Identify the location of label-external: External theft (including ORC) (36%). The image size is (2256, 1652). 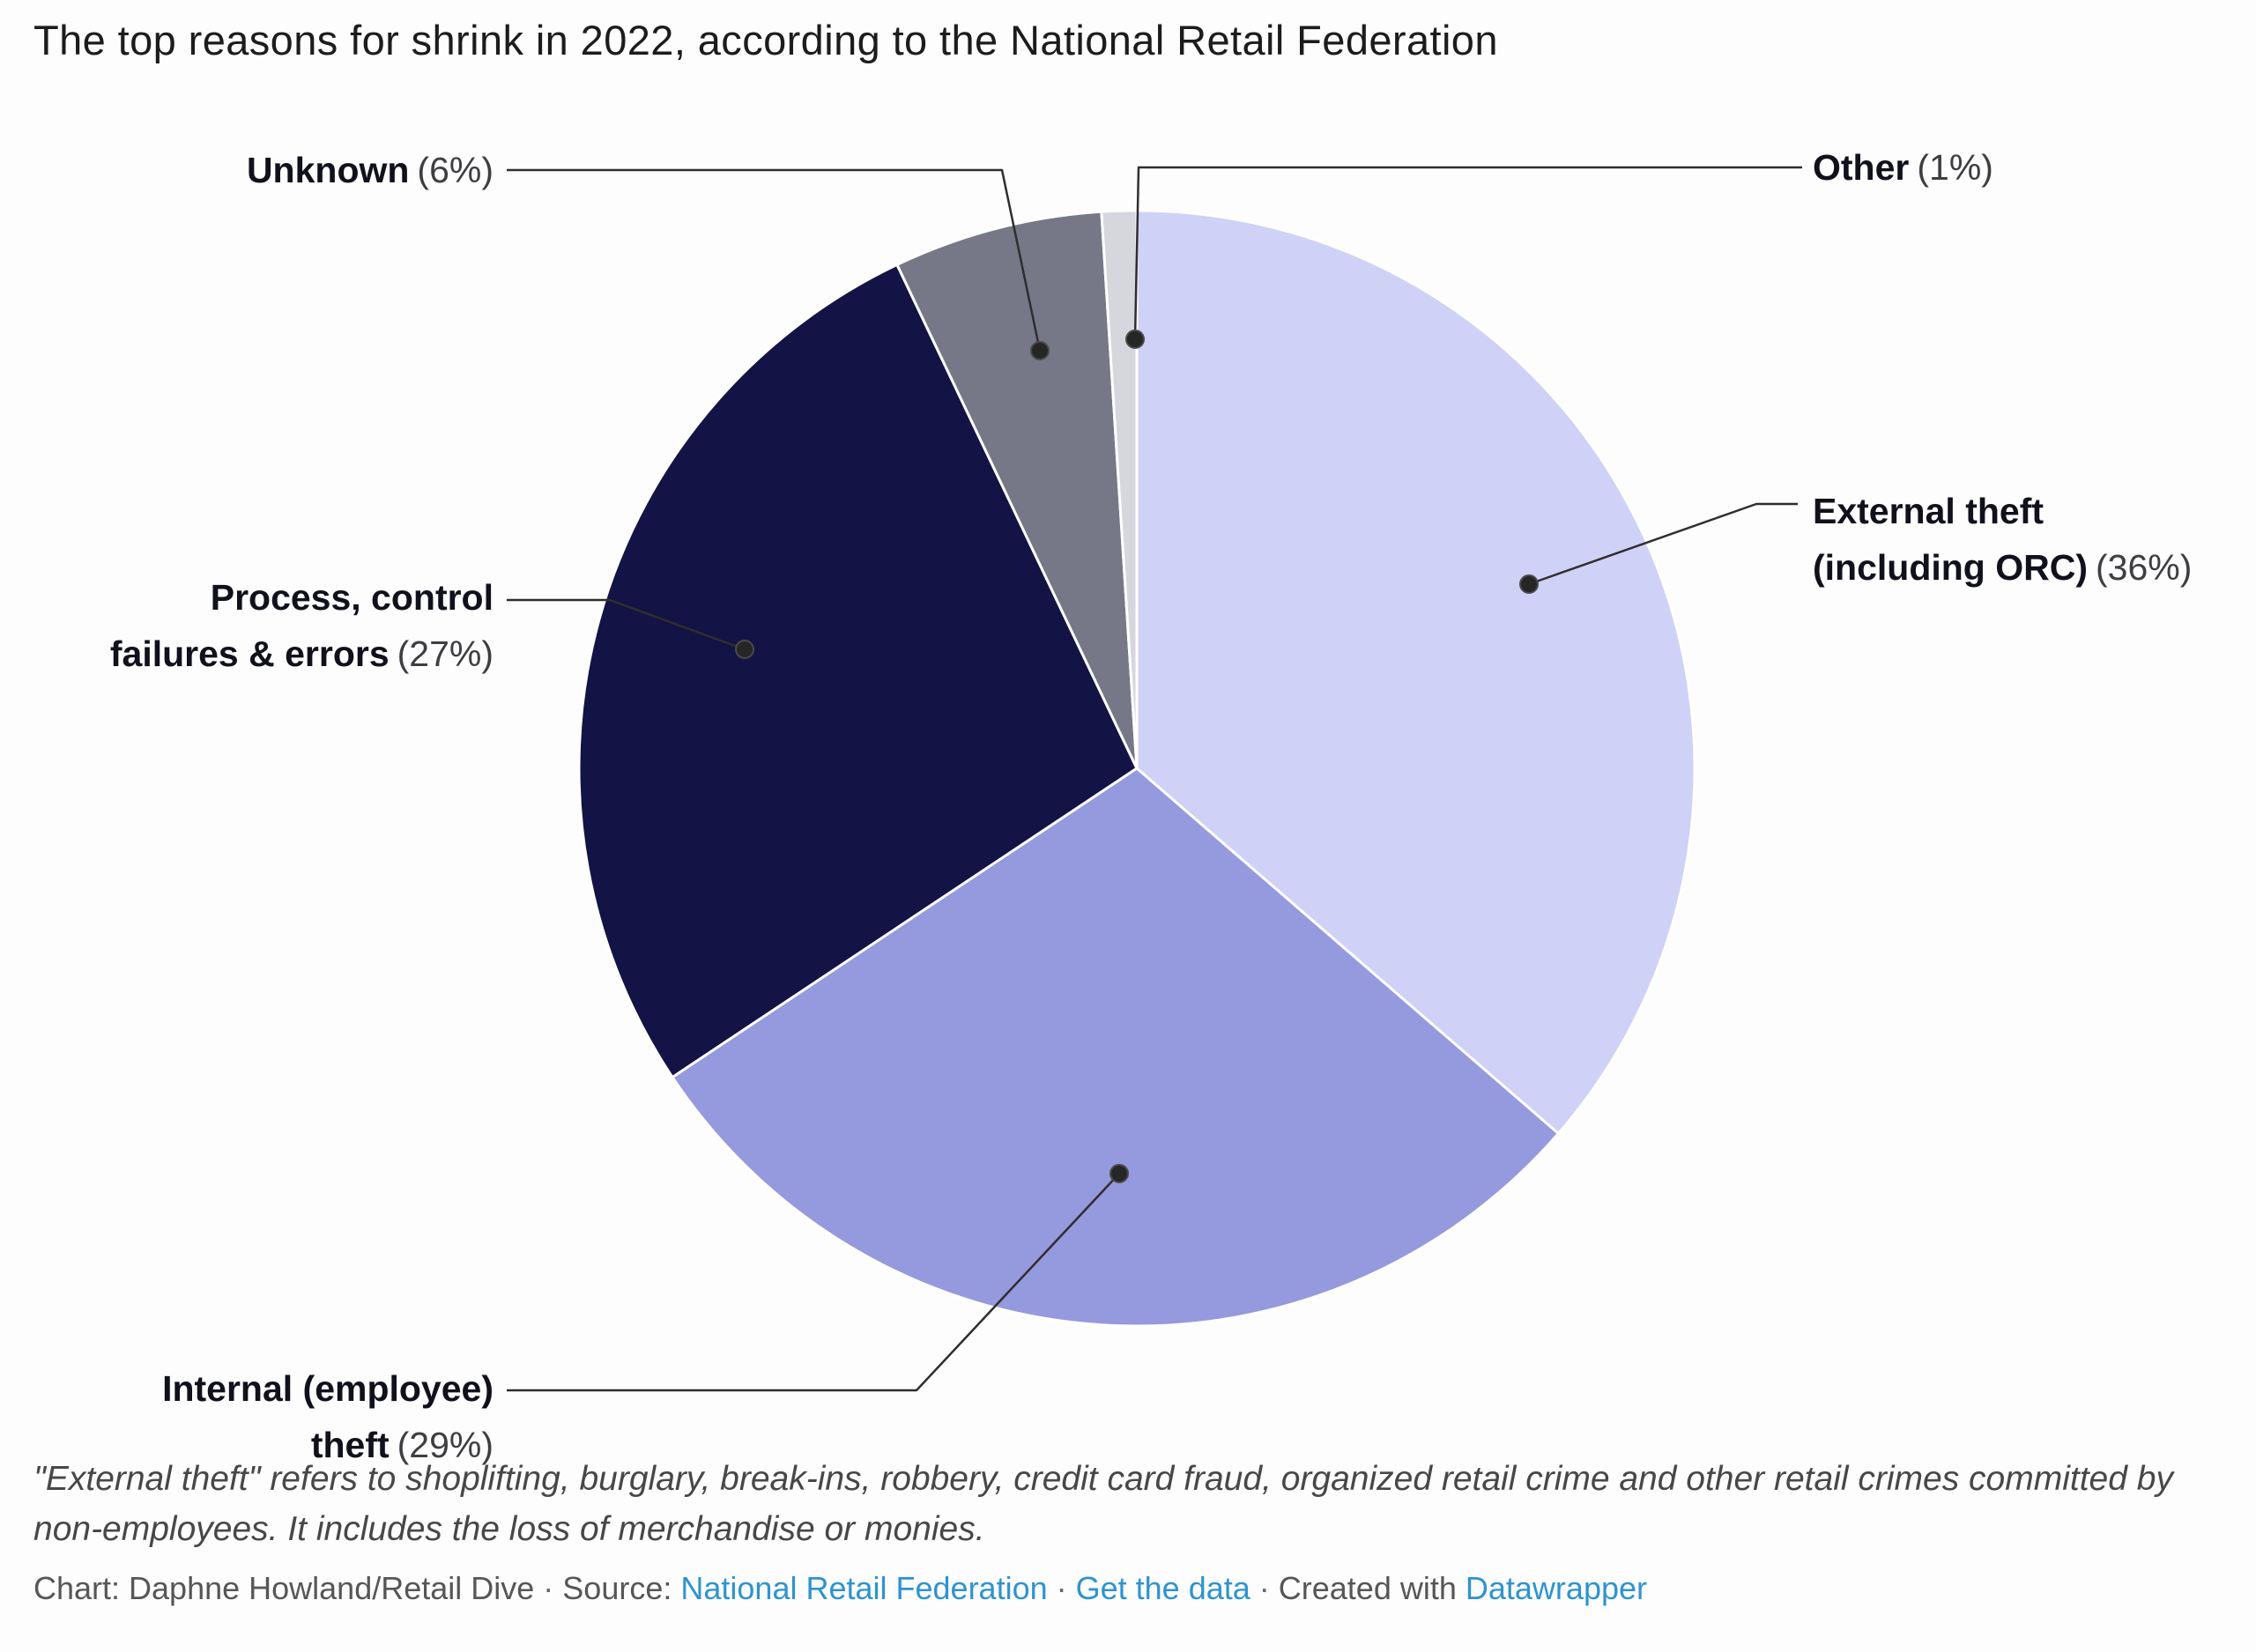
(2003, 539).